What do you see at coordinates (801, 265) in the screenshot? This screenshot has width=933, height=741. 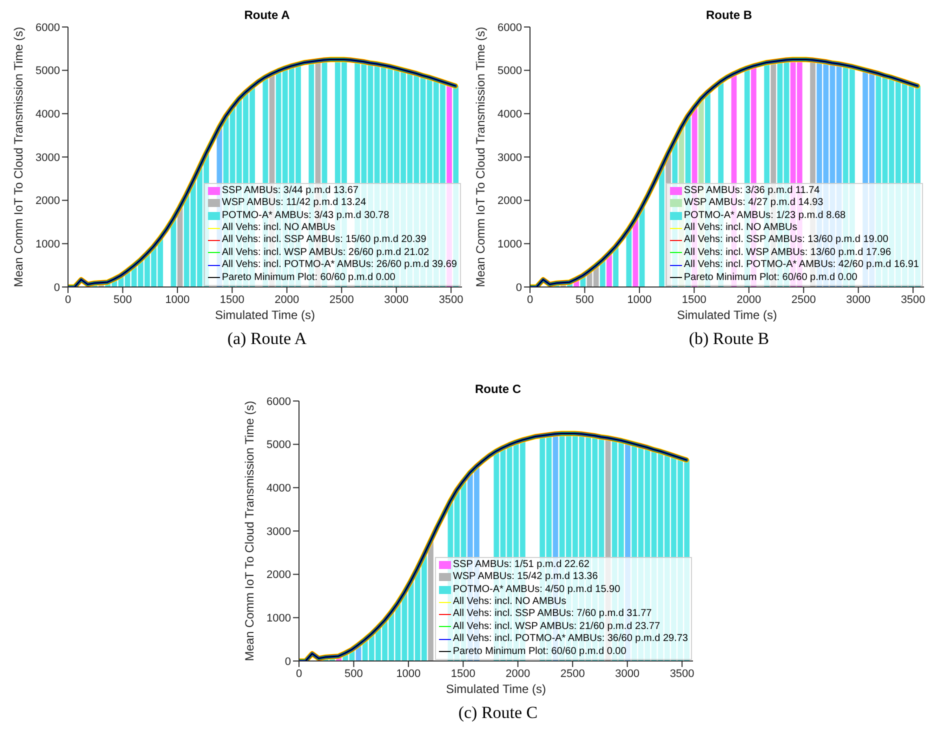 I see `legend-label: All Vehs: incl. POTMO-A* AMBUs: 42/60 p.m.d 16.91` at bounding box center [801, 265].